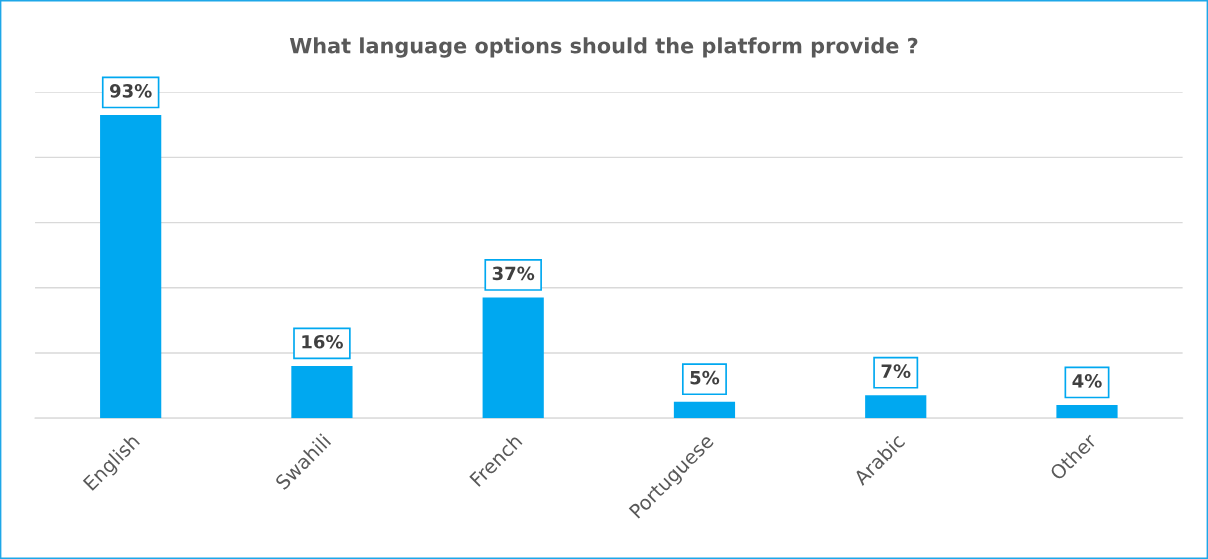 This screenshot has width=1208, height=559. Describe the element at coordinates (322, 341) in the screenshot. I see `data-label: 16%` at that location.